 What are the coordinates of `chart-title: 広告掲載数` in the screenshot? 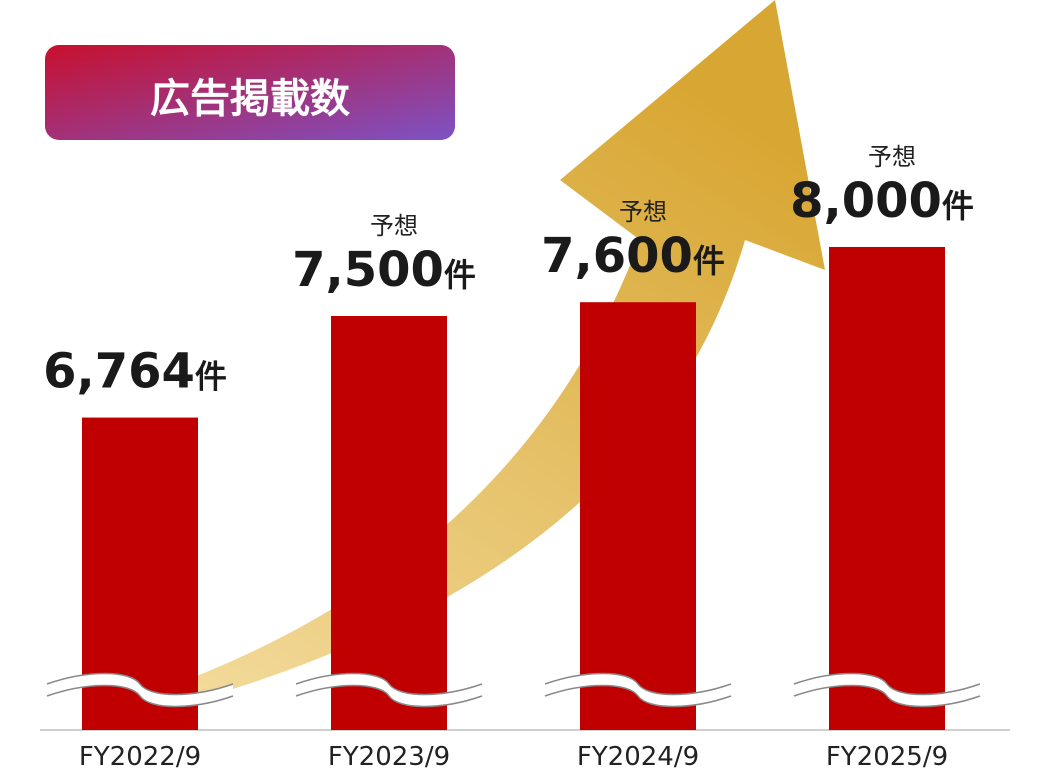 It's located at (250, 99).